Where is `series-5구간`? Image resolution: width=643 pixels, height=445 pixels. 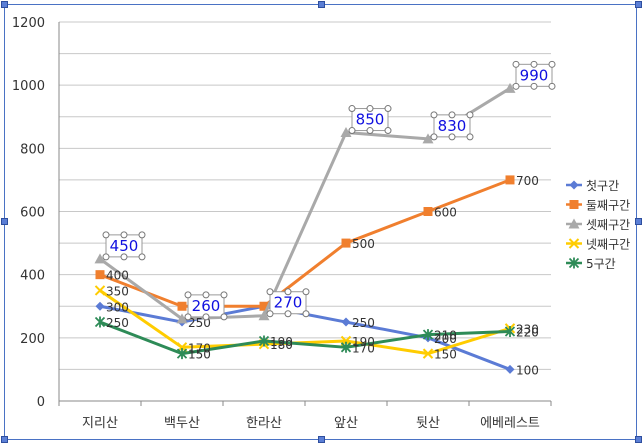
series-5구간 is located at coordinates (305, 338).